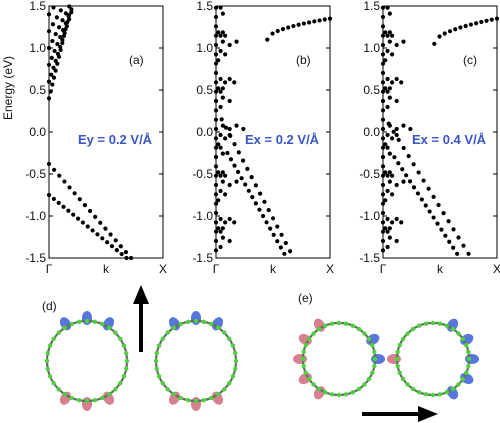 This screenshot has height=423, width=500. What do you see at coordinates (115, 139) in the screenshot?
I see `field-annotation: Ey = 0.2 V/Å` at bounding box center [115, 139].